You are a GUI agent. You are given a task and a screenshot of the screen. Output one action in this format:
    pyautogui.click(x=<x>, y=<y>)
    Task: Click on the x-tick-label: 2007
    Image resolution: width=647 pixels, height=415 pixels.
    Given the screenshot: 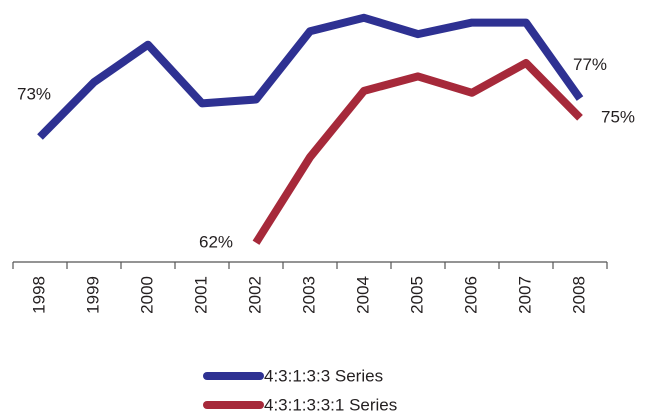 What is the action you would take?
    pyautogui.click(x=524, y=295)
    